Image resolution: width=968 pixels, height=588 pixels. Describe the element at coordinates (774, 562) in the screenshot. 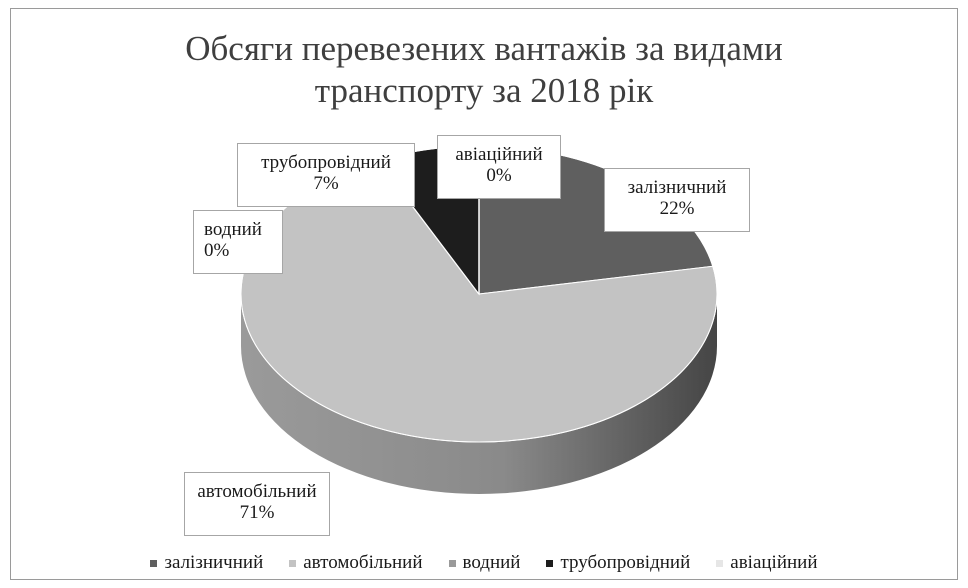

I see `legend-label: авіаційний` at that location.